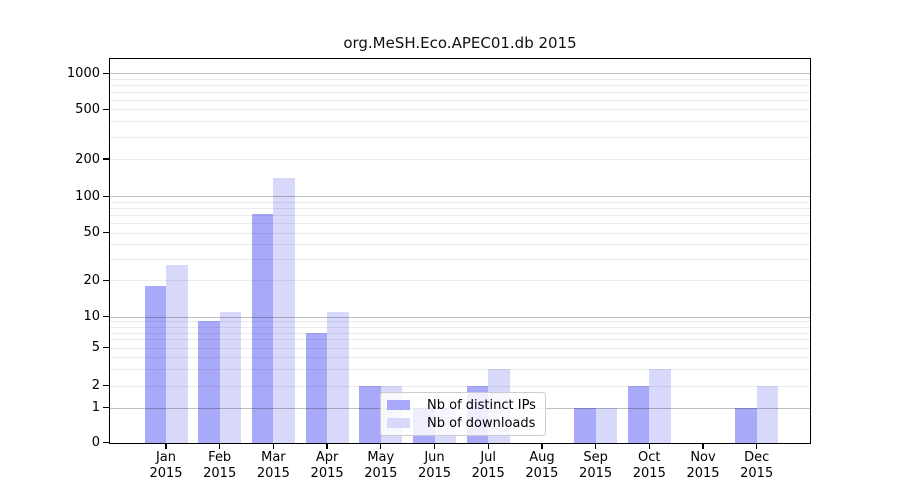  Describe the element at coordinates (230, 377) in the screenshot. I see `bar-downloads-feb-2015` at that location.